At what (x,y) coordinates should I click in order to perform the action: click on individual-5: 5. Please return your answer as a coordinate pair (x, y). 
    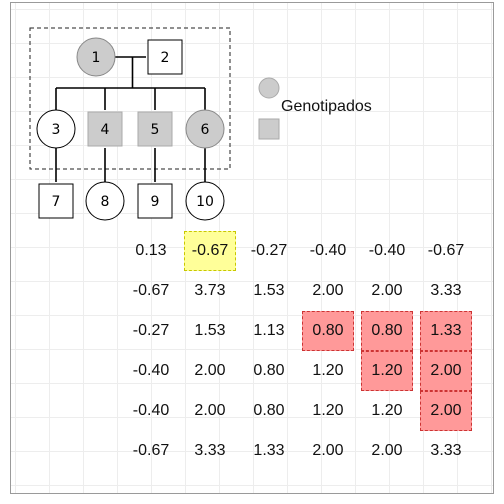
    Looking at the image, I should click on (155, 129).